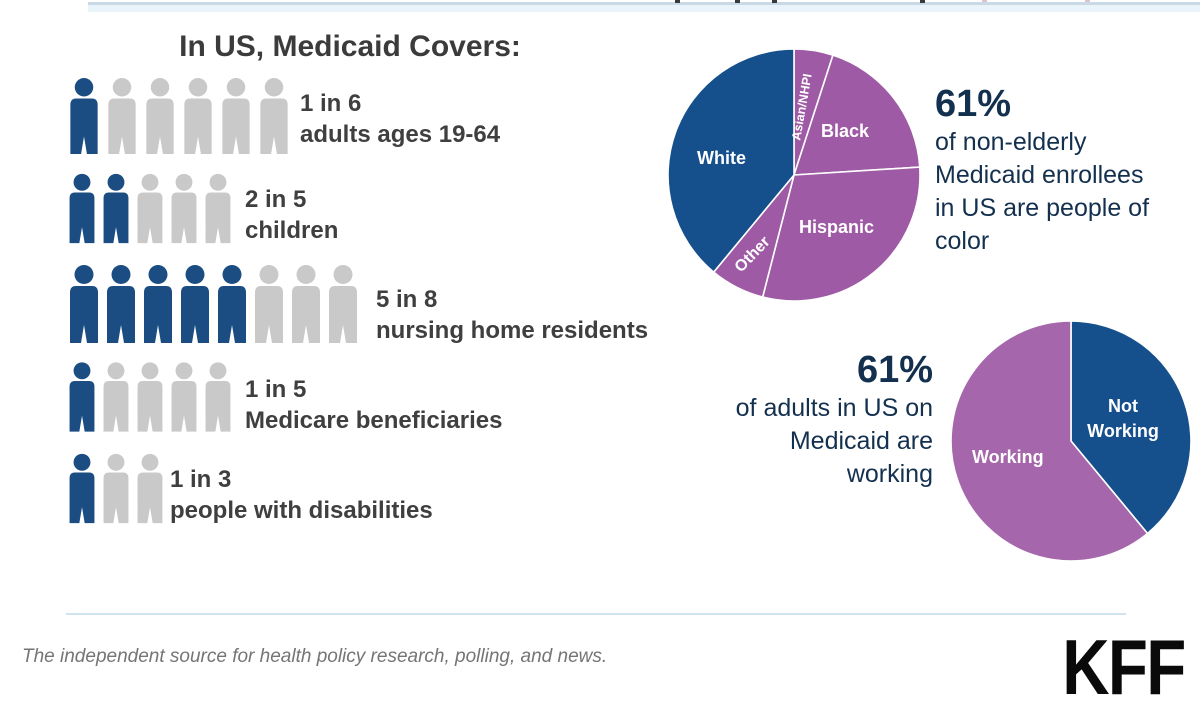 This screenshot has width=1200, height=709. Describe the element at coordinates (276, 199) in the screenshot. I see `ratio-text: 2 in 5` at that location.